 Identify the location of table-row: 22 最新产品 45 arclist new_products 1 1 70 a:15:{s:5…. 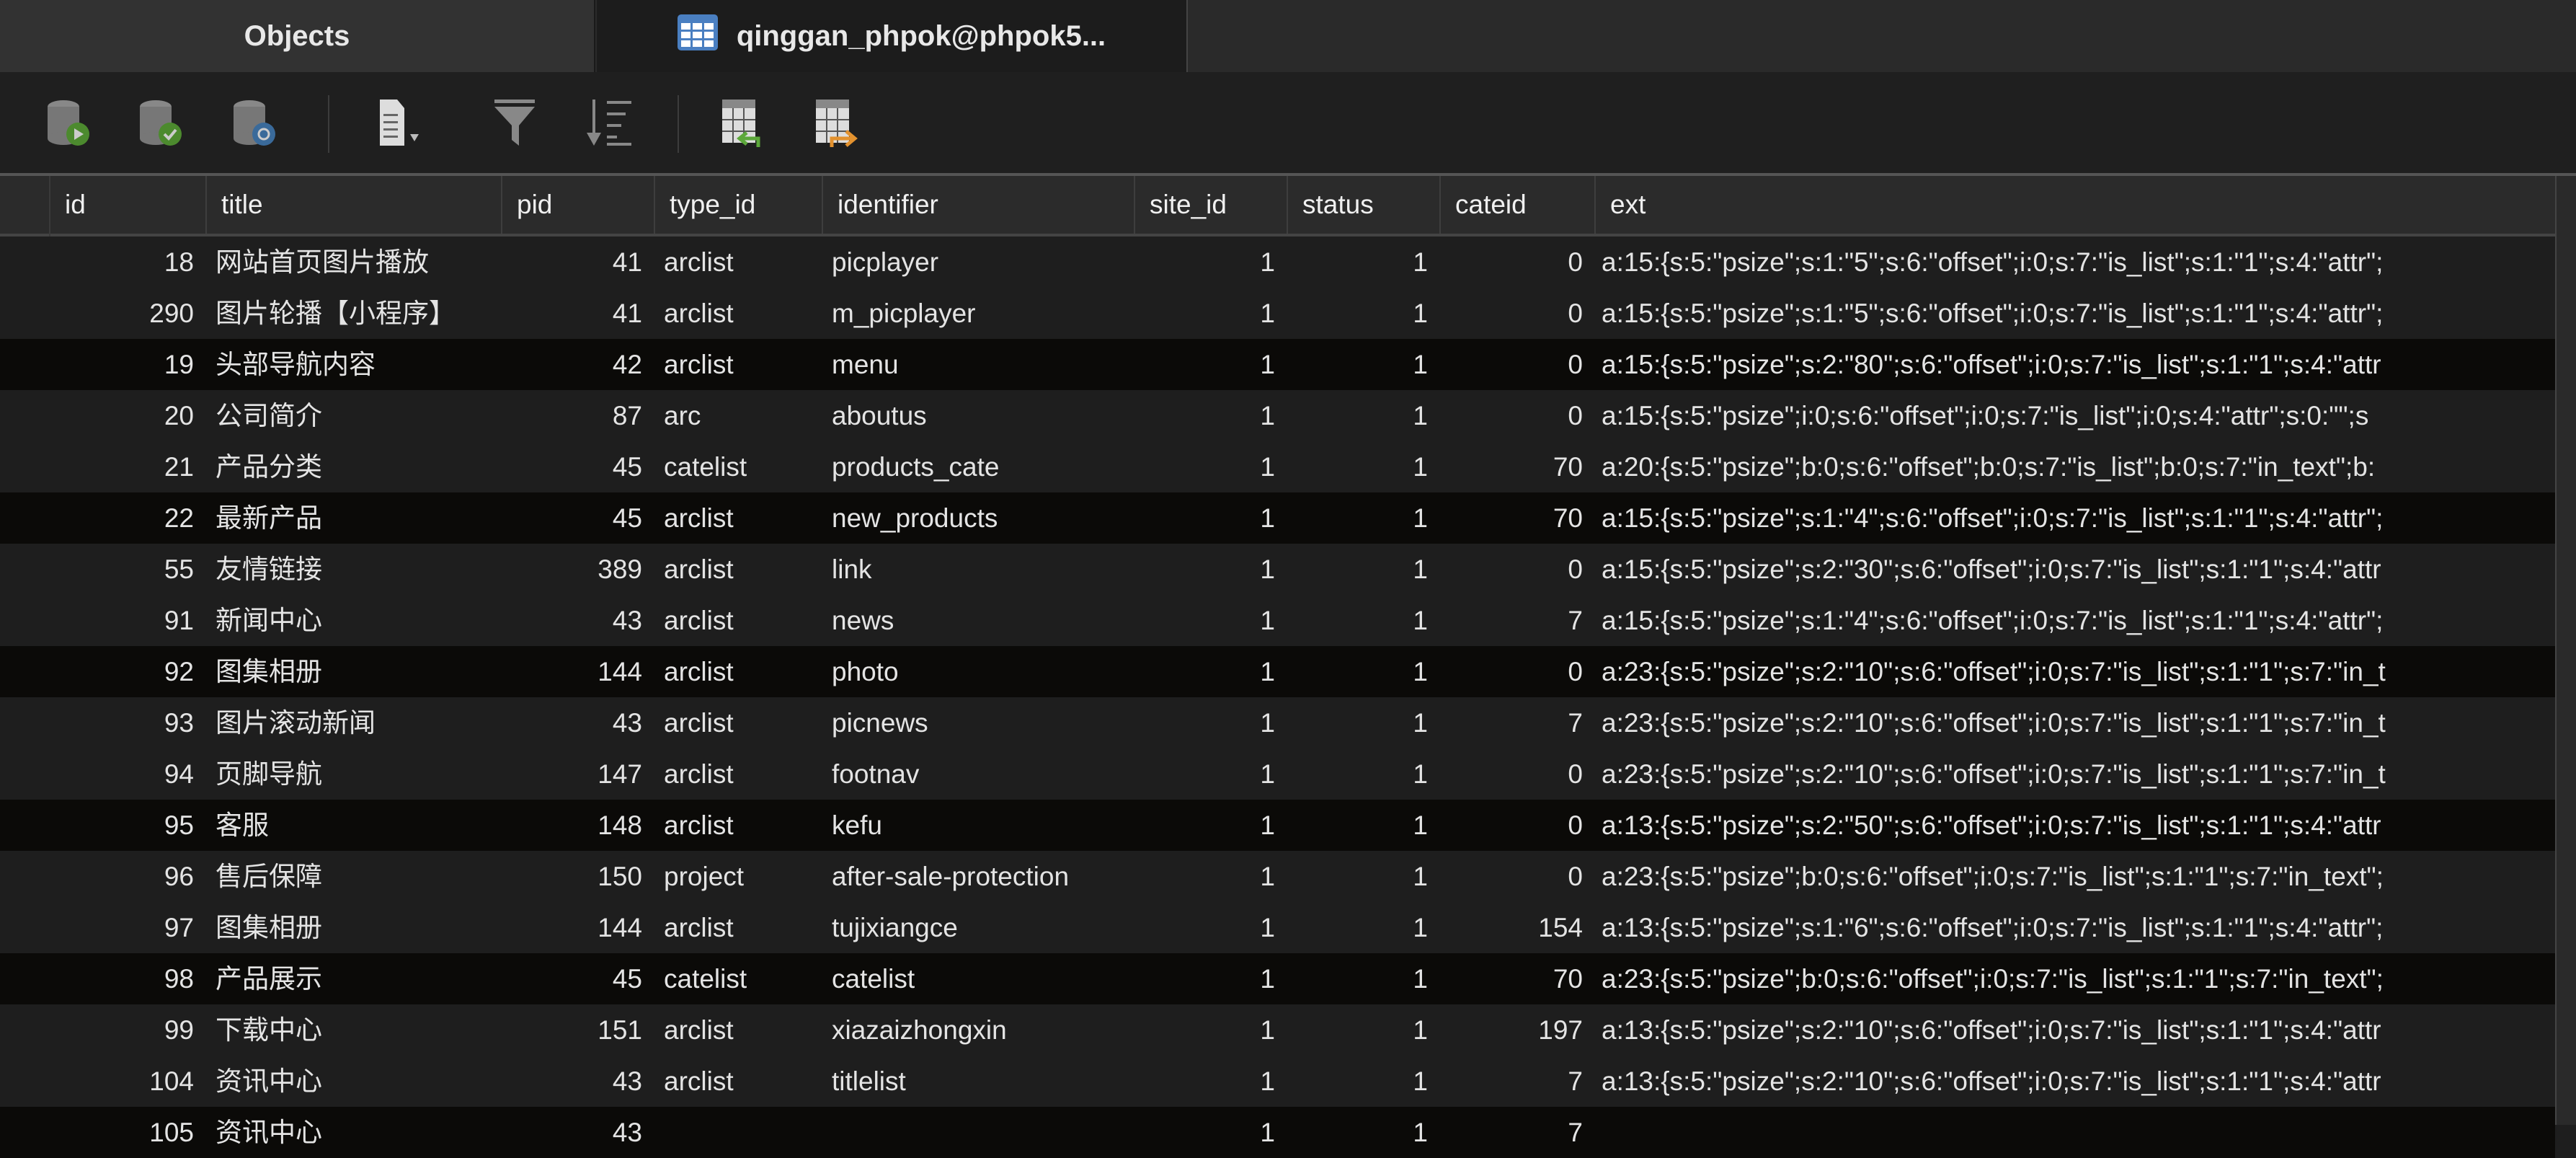
(1277, 518).